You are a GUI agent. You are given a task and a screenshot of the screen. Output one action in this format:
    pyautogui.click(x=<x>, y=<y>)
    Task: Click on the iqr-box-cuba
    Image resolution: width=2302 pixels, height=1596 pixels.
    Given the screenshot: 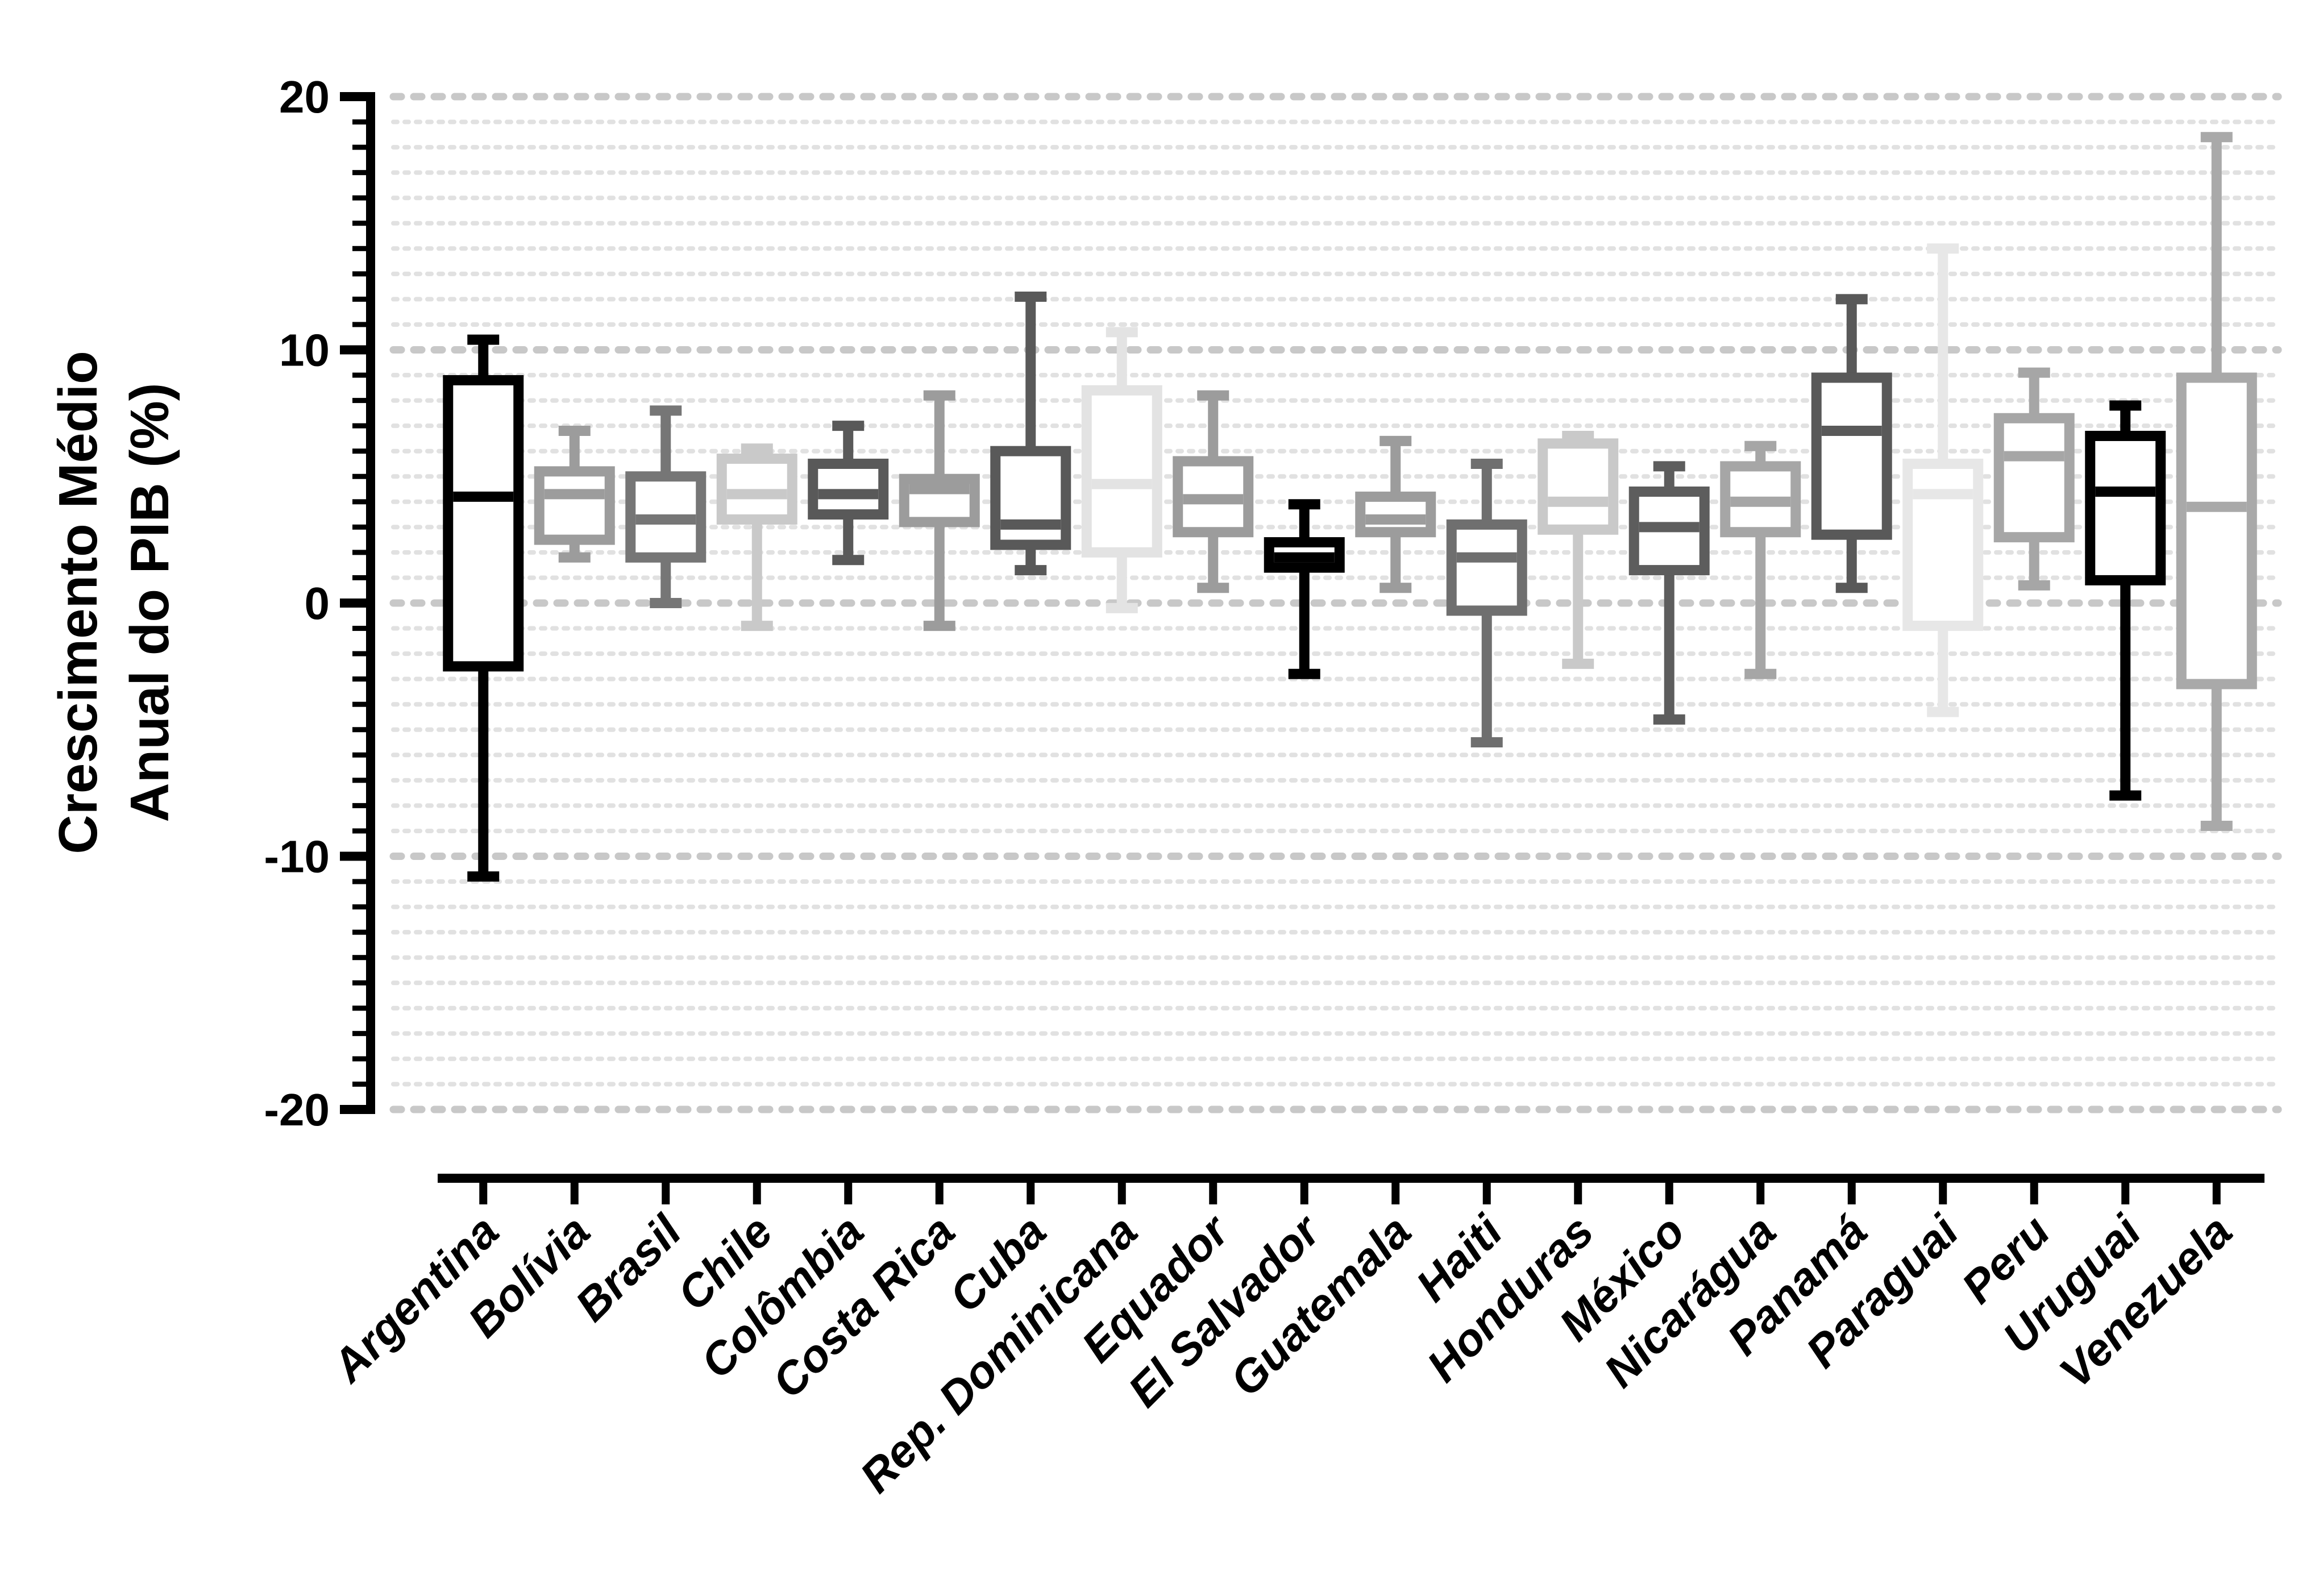 What is the action you would take?
    pyautogui.click(x=1030, y=498)
    